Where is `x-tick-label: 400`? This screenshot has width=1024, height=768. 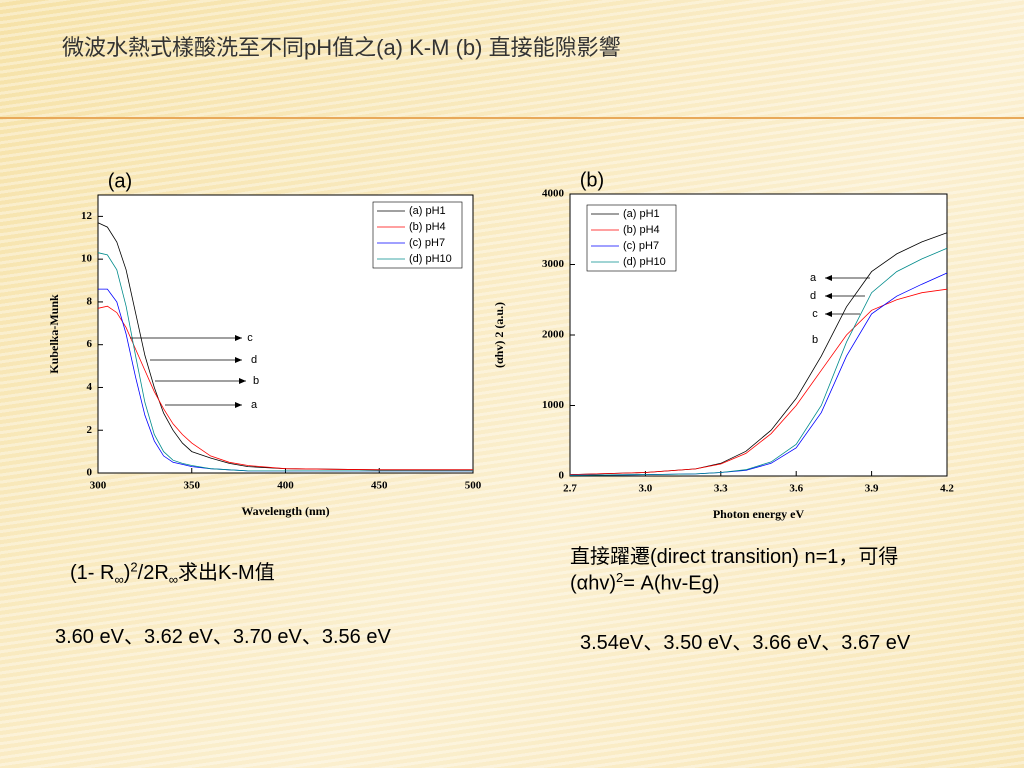
x-tick-label: 400 is located at coordinates (285, 486).